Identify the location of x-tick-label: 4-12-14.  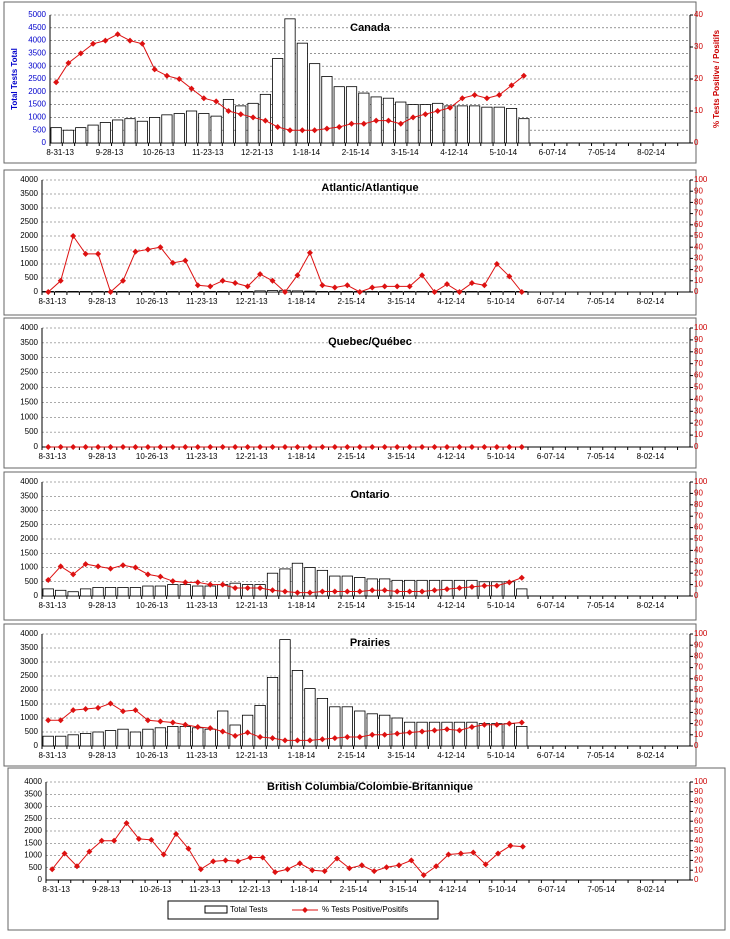
(453, 889).